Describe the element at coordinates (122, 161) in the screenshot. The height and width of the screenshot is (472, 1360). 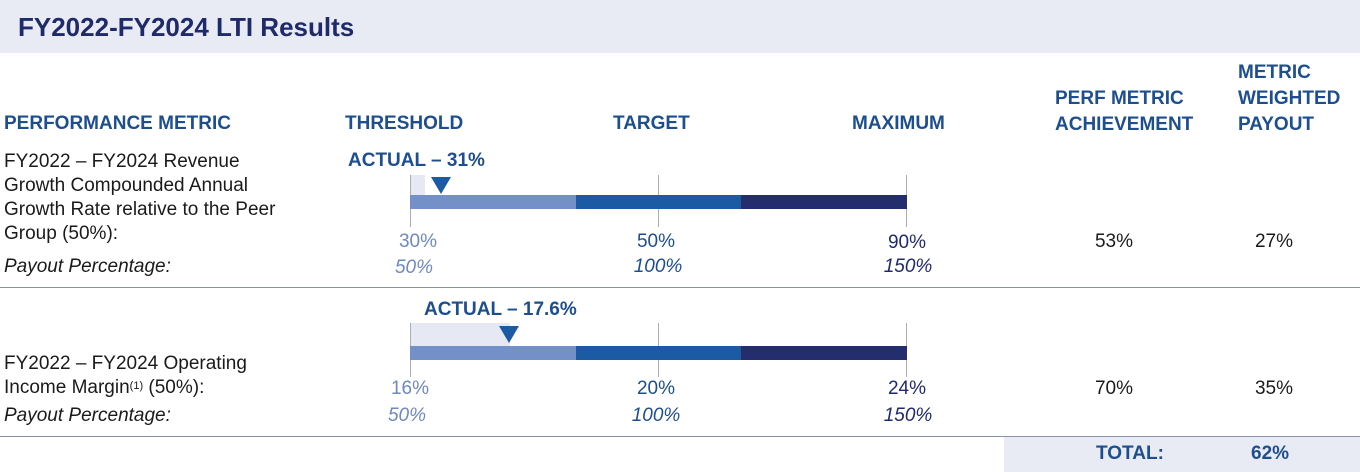
I see `row1-metric-line: FY2022 – FY2024 Revenue` at that location.